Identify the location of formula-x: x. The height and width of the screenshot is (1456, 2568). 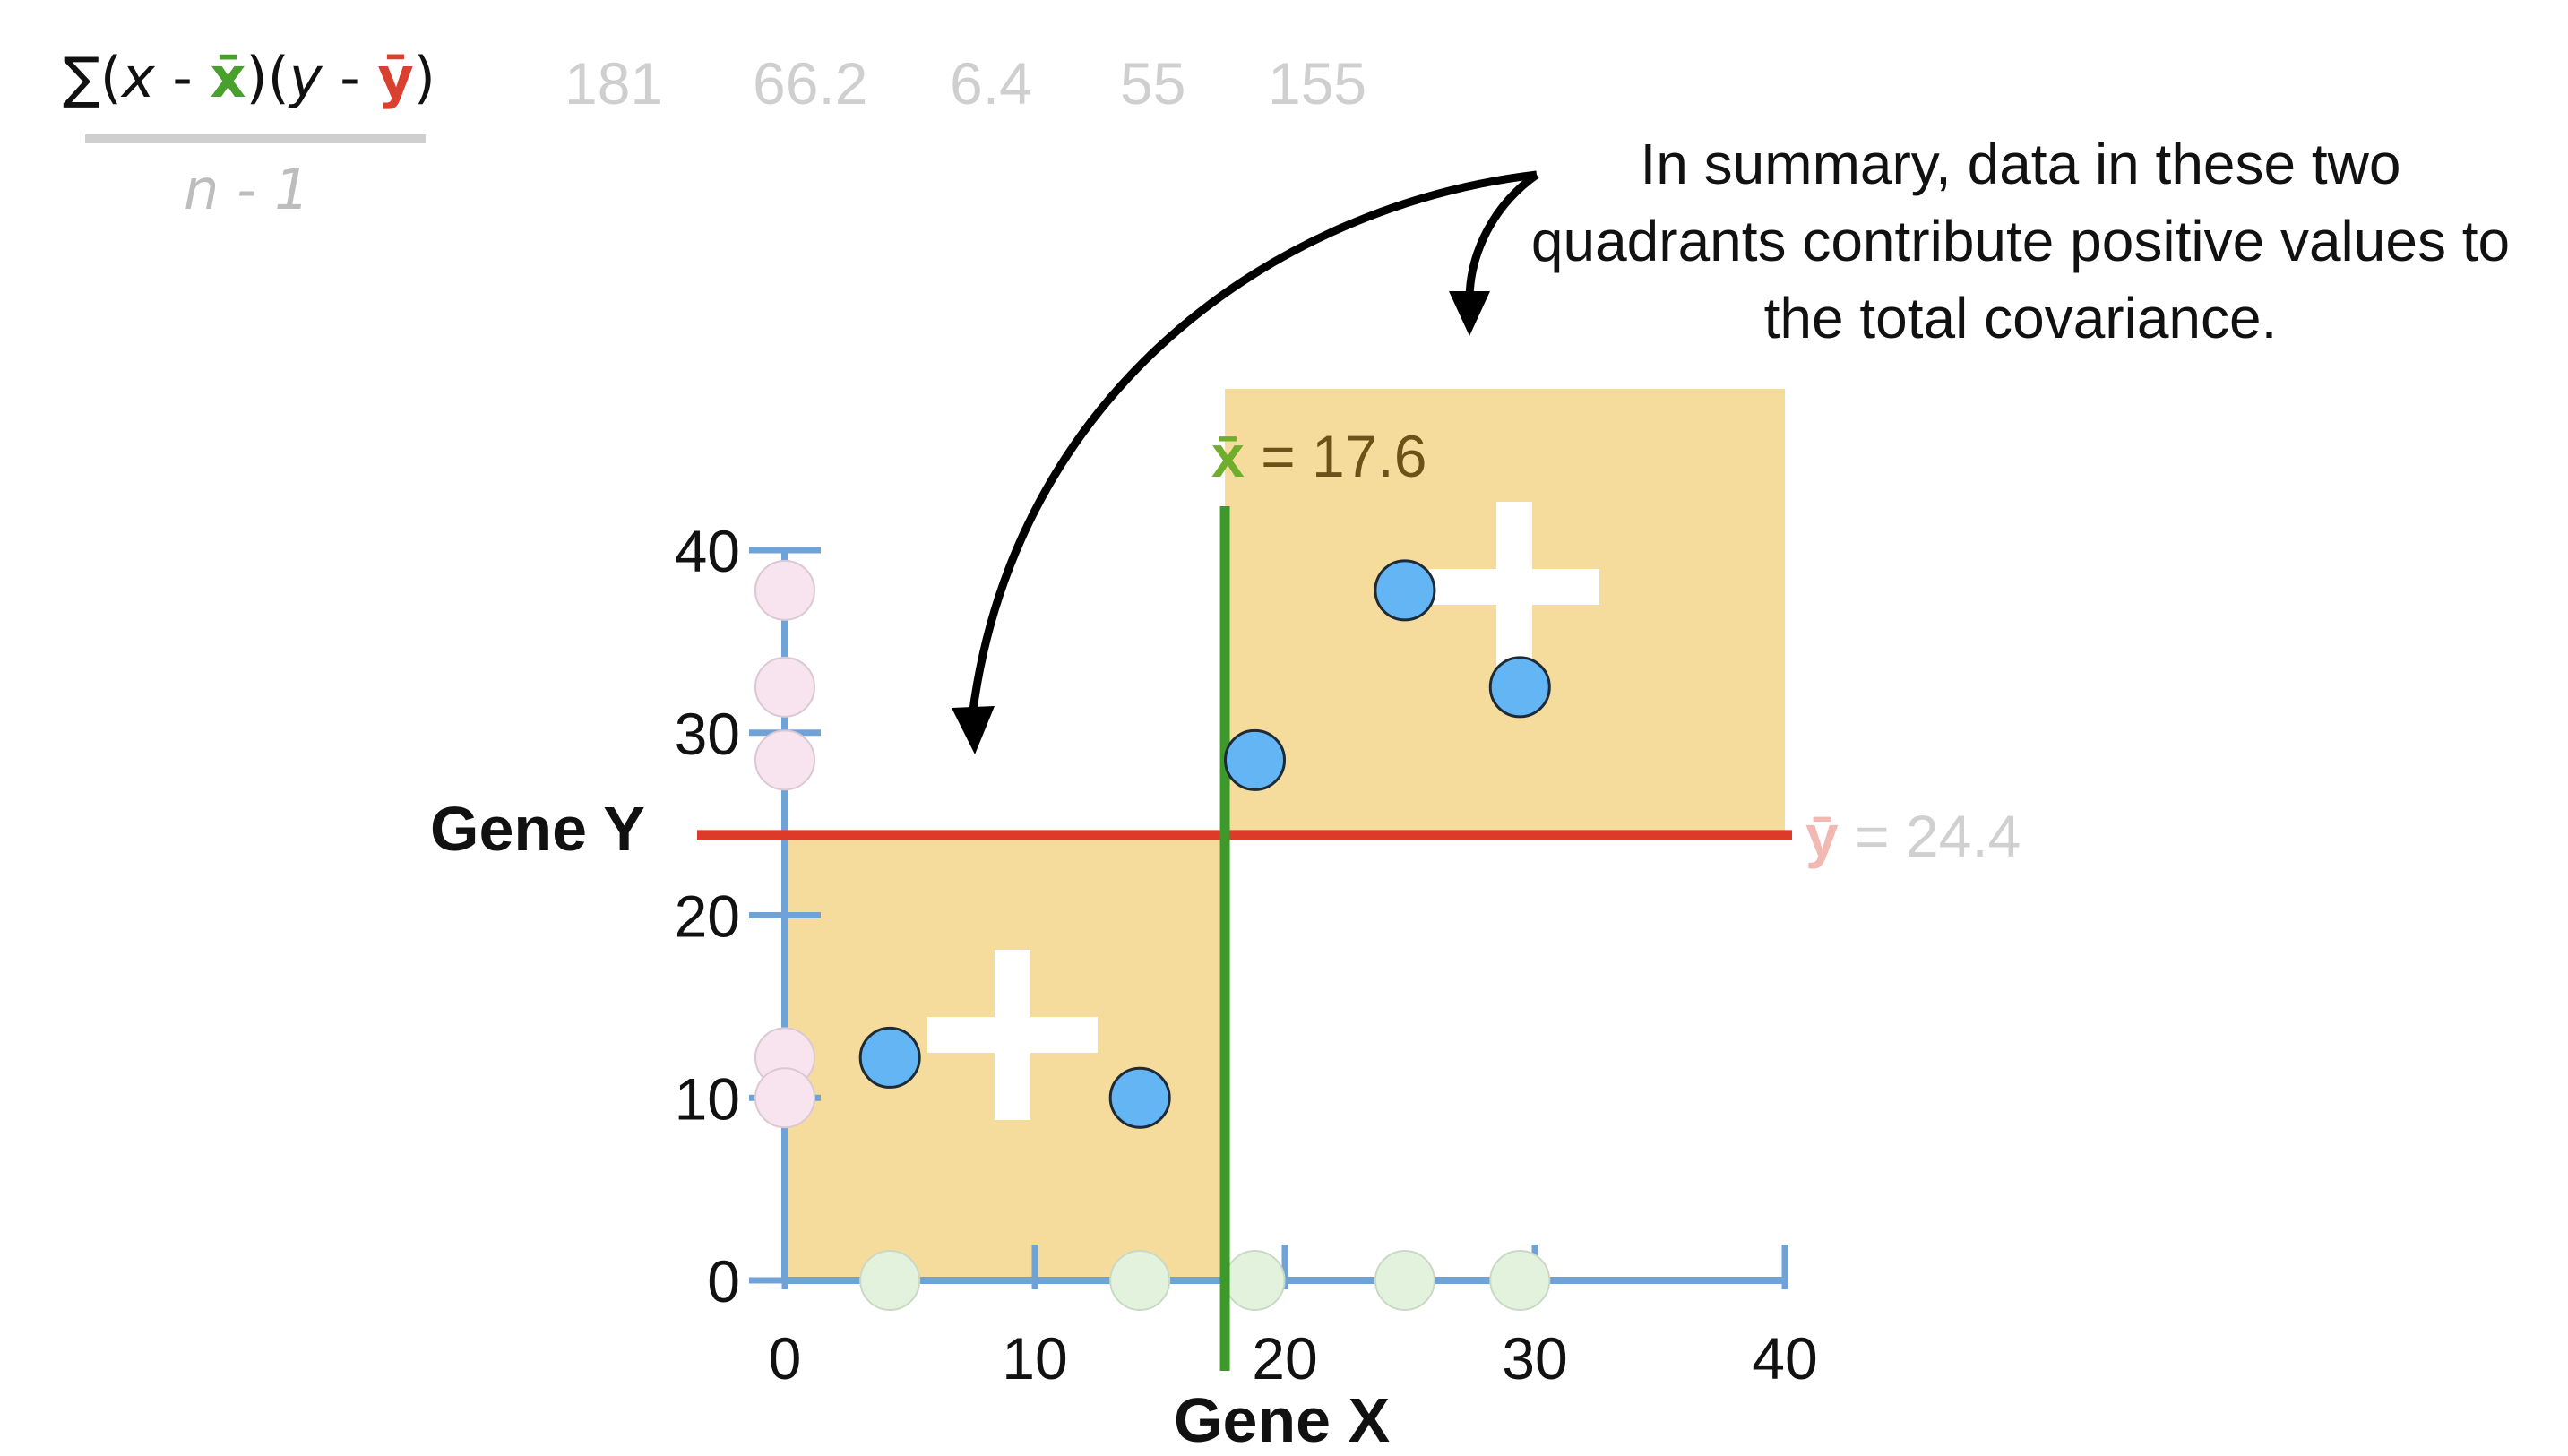
(138, 78).